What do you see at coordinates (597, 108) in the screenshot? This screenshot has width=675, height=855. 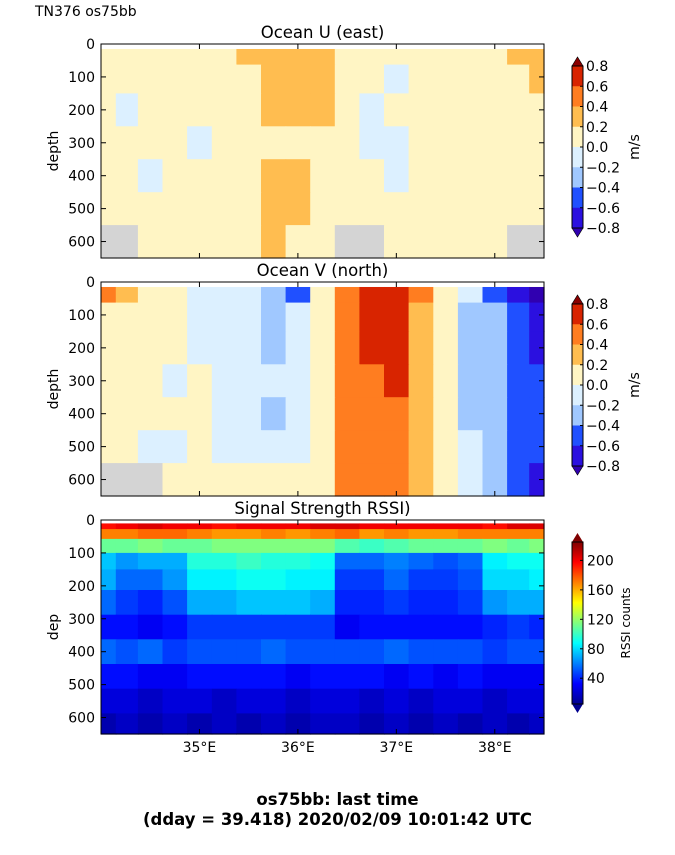 I see `colorbar-tick-label: 0.4` at bounding box center [597, 108].